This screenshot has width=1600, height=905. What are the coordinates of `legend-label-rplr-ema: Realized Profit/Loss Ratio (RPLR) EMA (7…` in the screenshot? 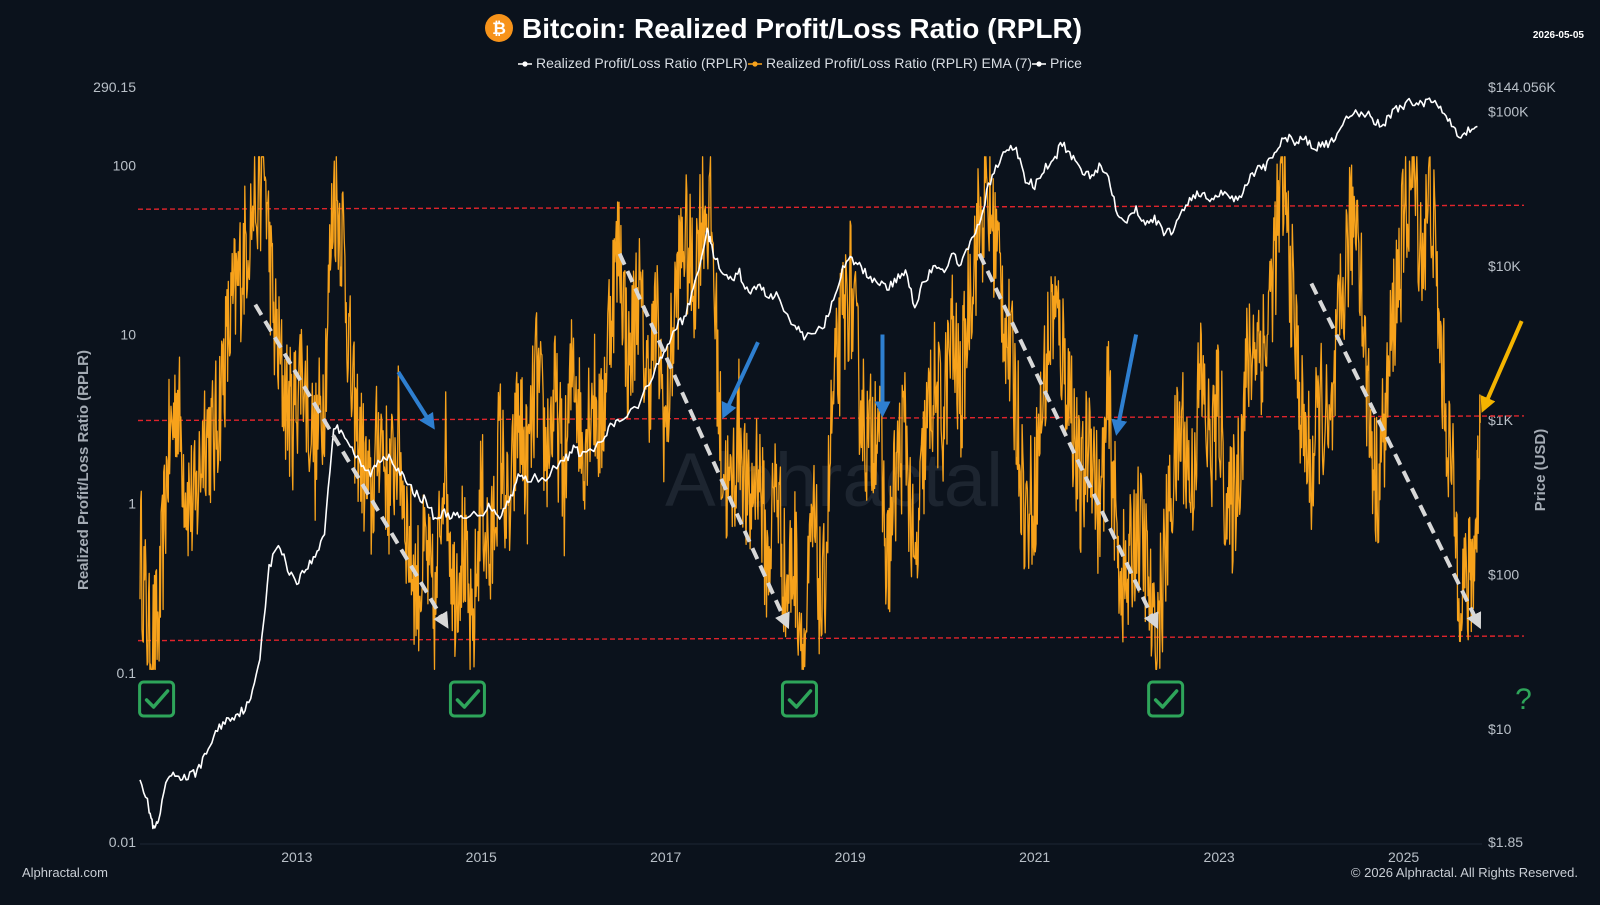 It's located at (899, 63).